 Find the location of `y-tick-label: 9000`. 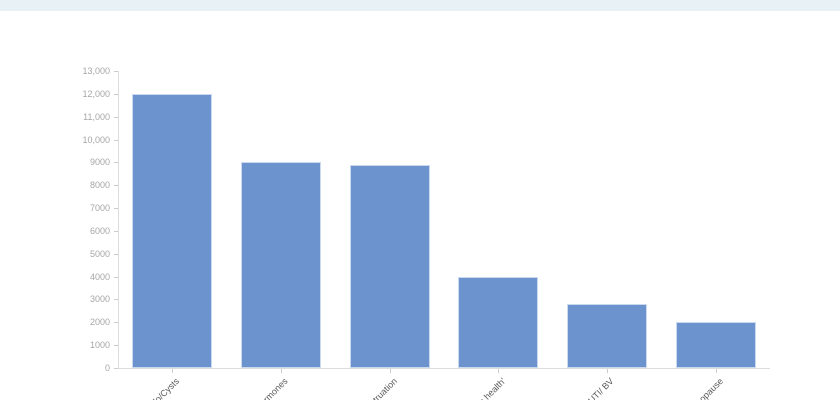

y-tick-label: 9000 is located at coordinates (99, 162).